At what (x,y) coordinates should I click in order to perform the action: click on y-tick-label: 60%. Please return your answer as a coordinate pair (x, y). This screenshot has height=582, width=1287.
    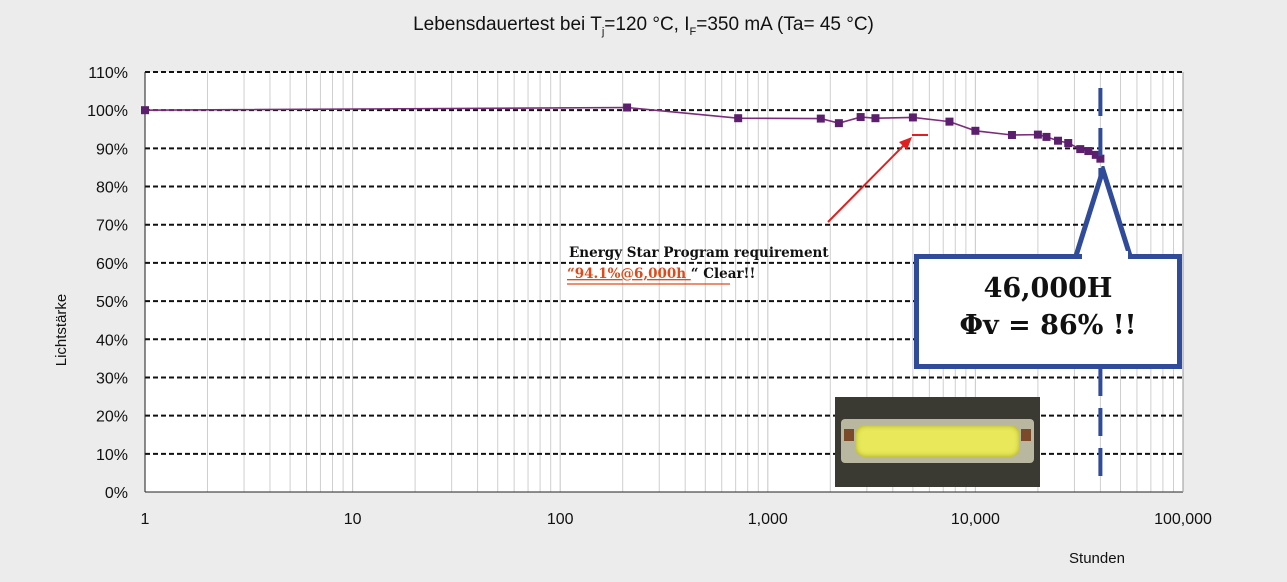
    Looking at the image, I should click on (112, 264).